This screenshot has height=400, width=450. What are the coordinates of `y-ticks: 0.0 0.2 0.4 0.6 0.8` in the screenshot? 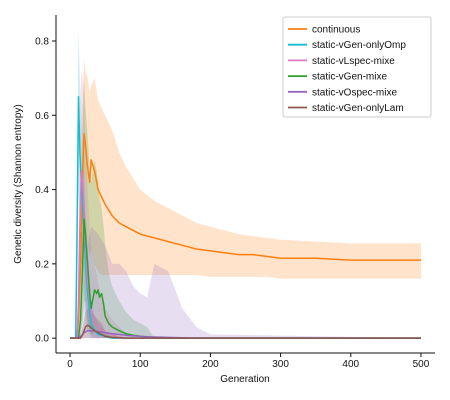 It's located at (45, 191).